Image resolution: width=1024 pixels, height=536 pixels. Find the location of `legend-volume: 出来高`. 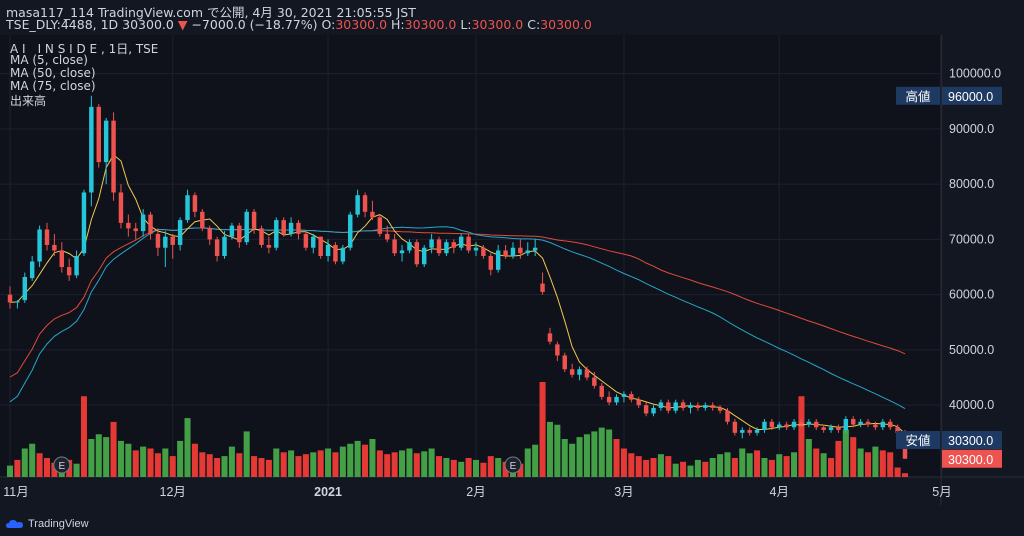

legend-volume: 出来高 is located at coordinates (28, 101).